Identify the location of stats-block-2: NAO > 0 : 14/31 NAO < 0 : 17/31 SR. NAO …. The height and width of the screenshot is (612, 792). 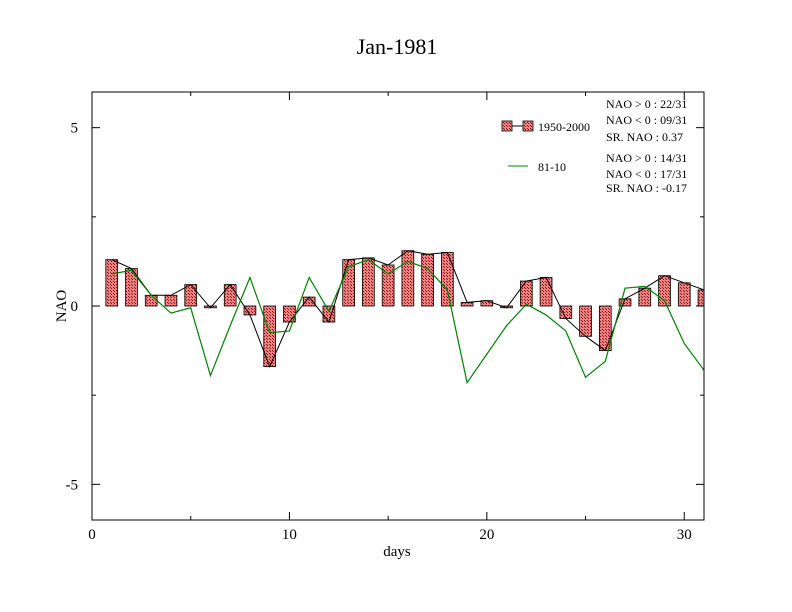
(646, 173).